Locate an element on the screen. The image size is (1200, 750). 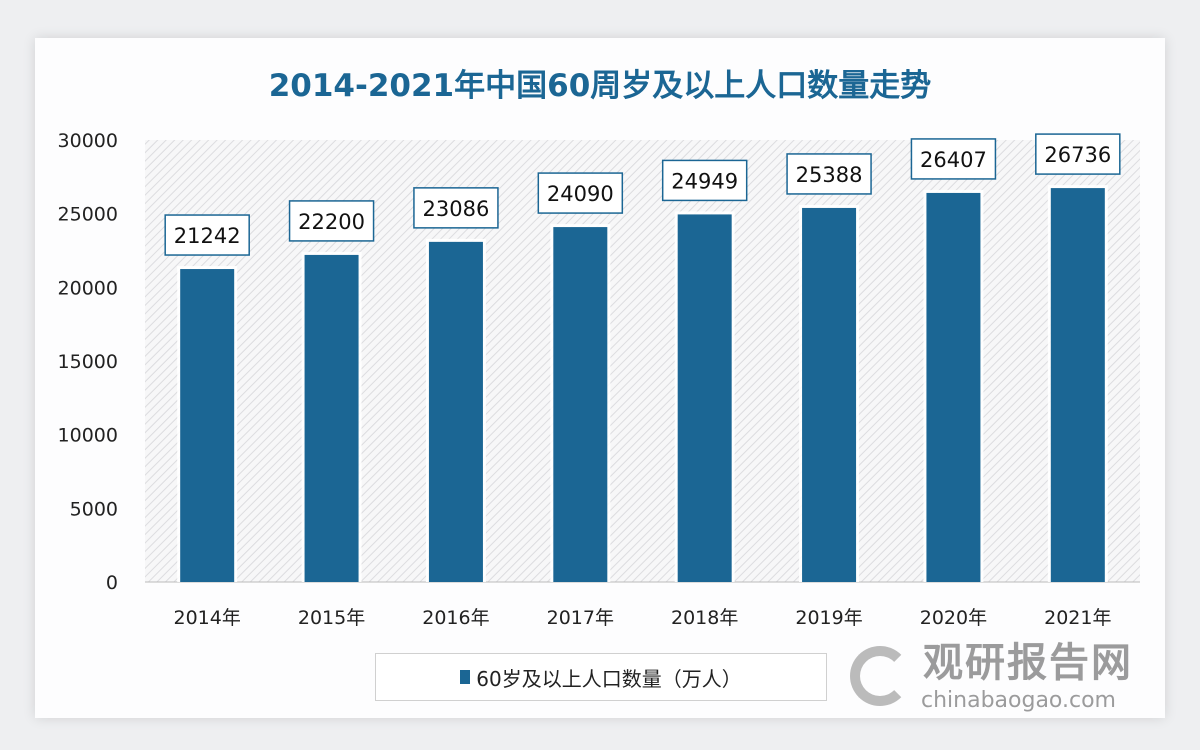
legend-label: 60岁及以上人口数量（万人） is located at coordinates (609, 678).